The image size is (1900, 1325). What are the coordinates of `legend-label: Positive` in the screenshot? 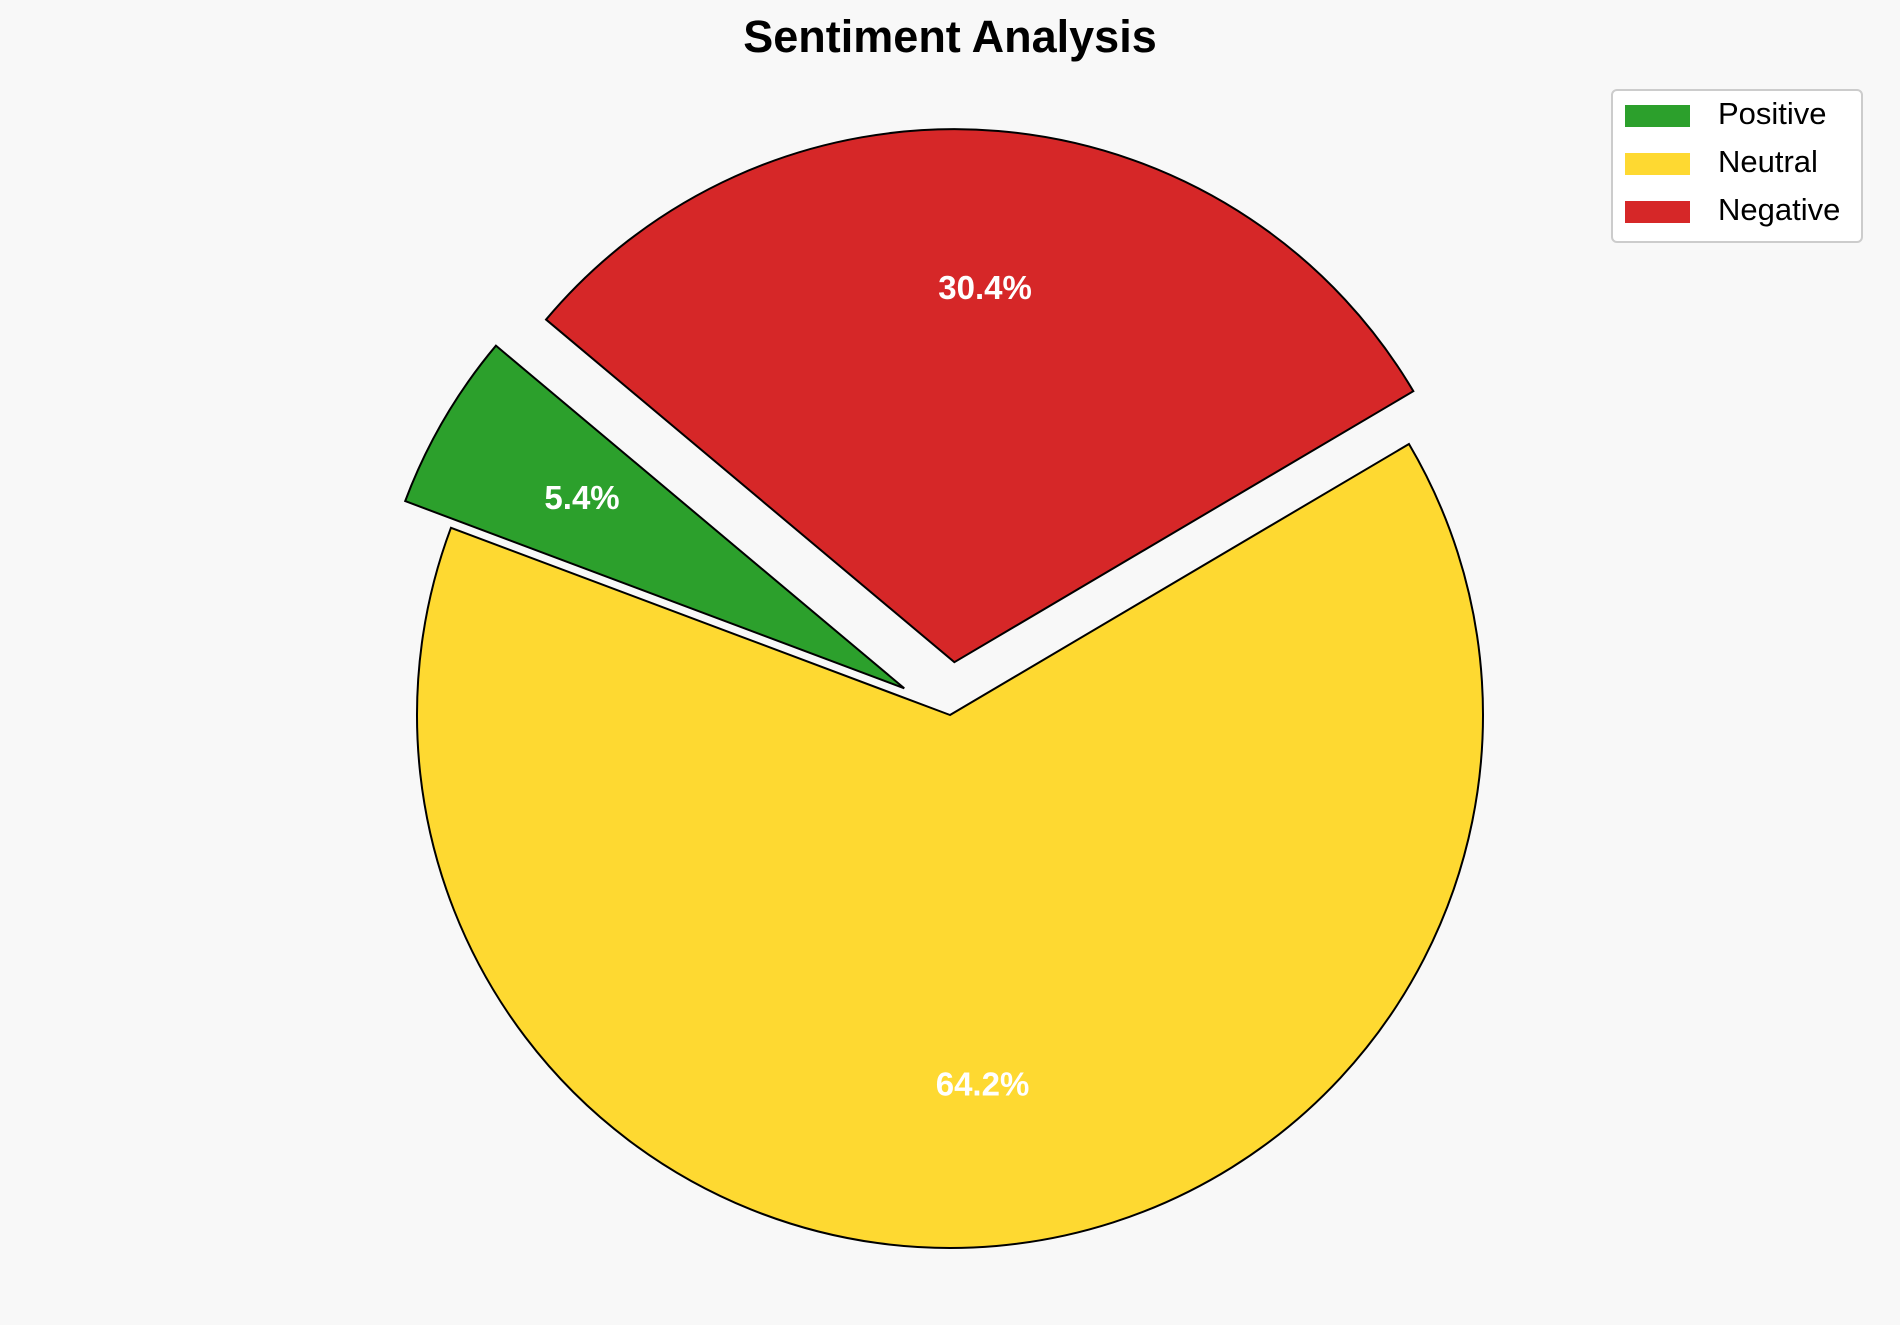 It's located at (1772, 113).